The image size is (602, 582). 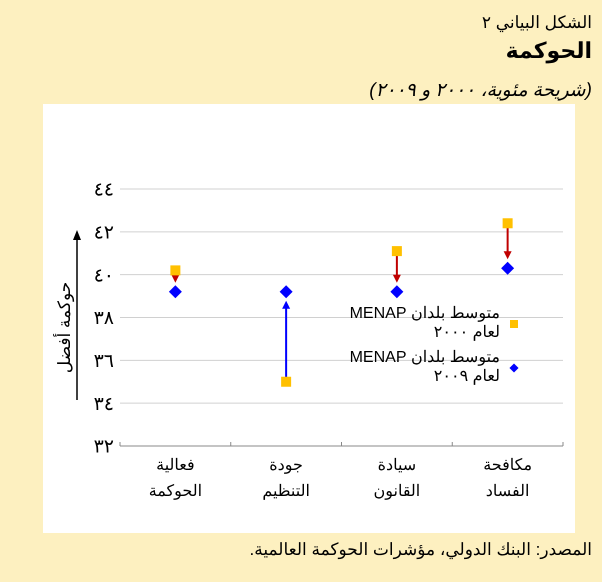 I want to click on x-tick-label: فعالية الحوكمة, so click(x=175, y=478).